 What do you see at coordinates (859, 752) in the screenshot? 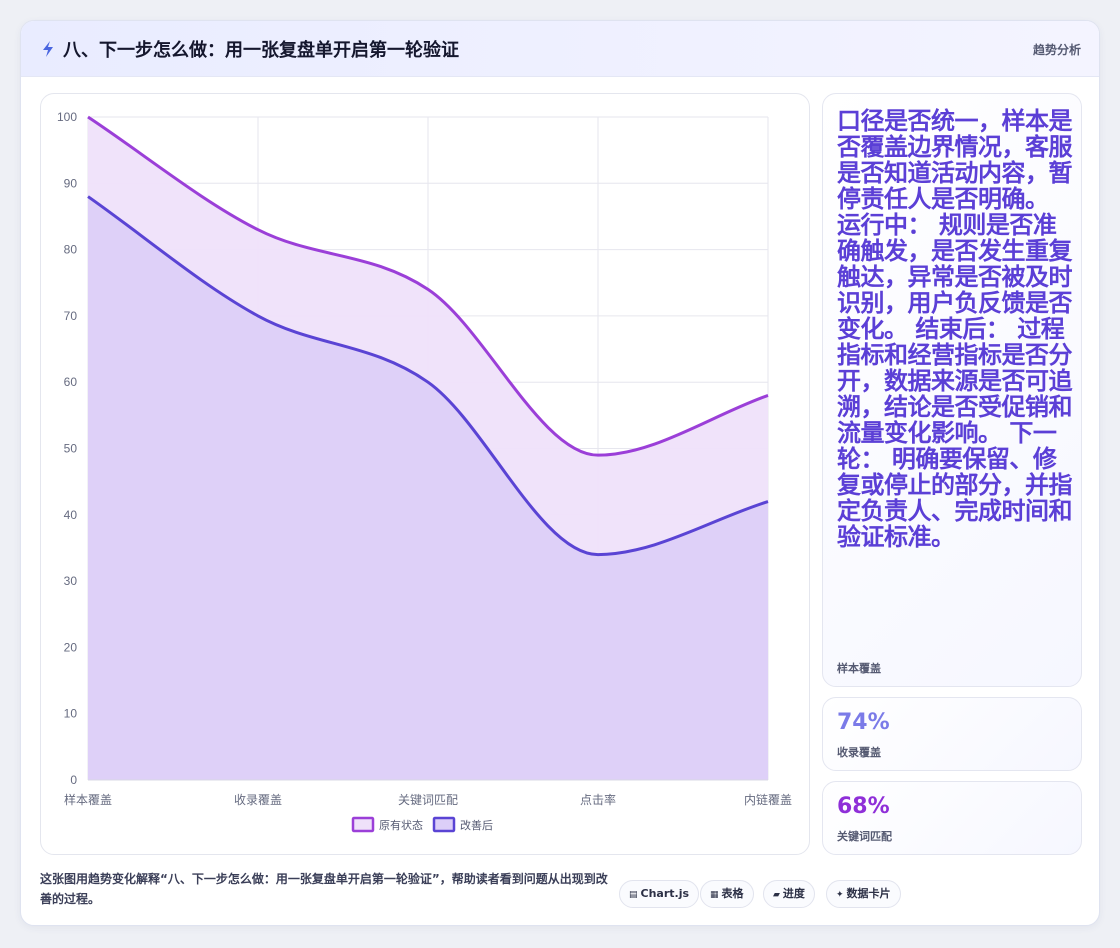
I see `stat-label-1: 收录覆盖` at bounding box center [859, 752].